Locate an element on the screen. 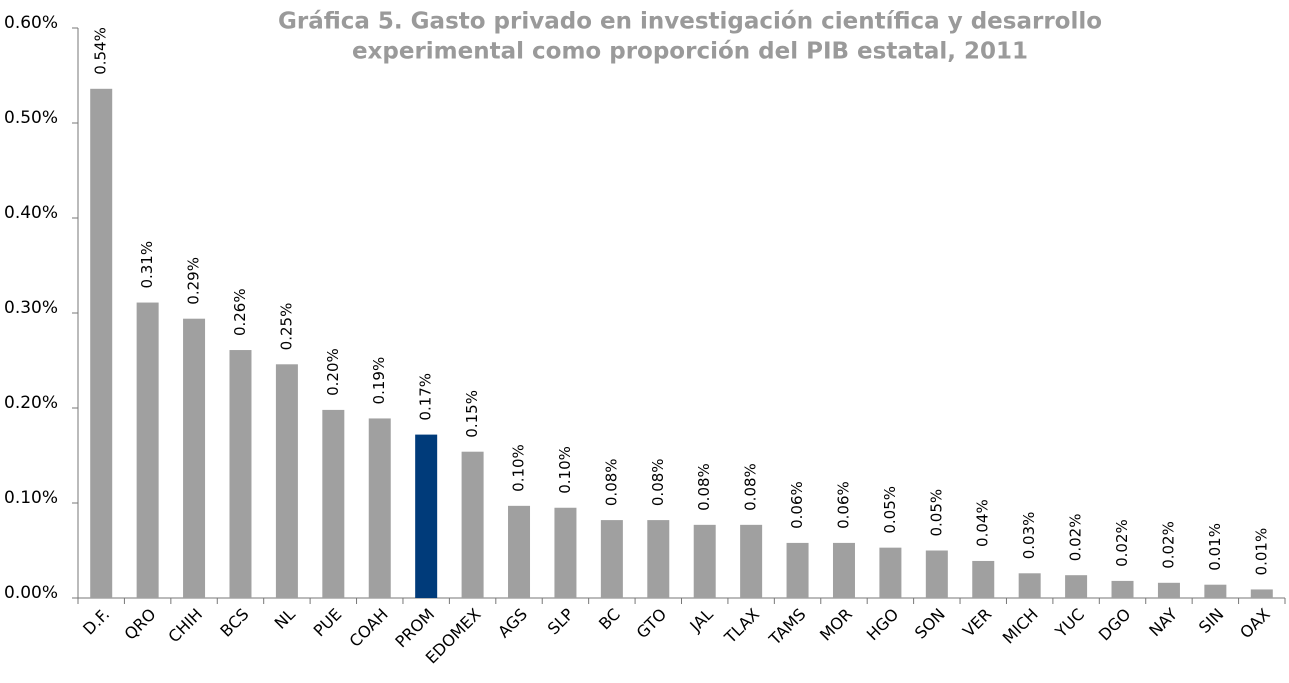 This screenshot has width=1289, height=683. value-label: 0.25% is located at coordinates (286, 327).